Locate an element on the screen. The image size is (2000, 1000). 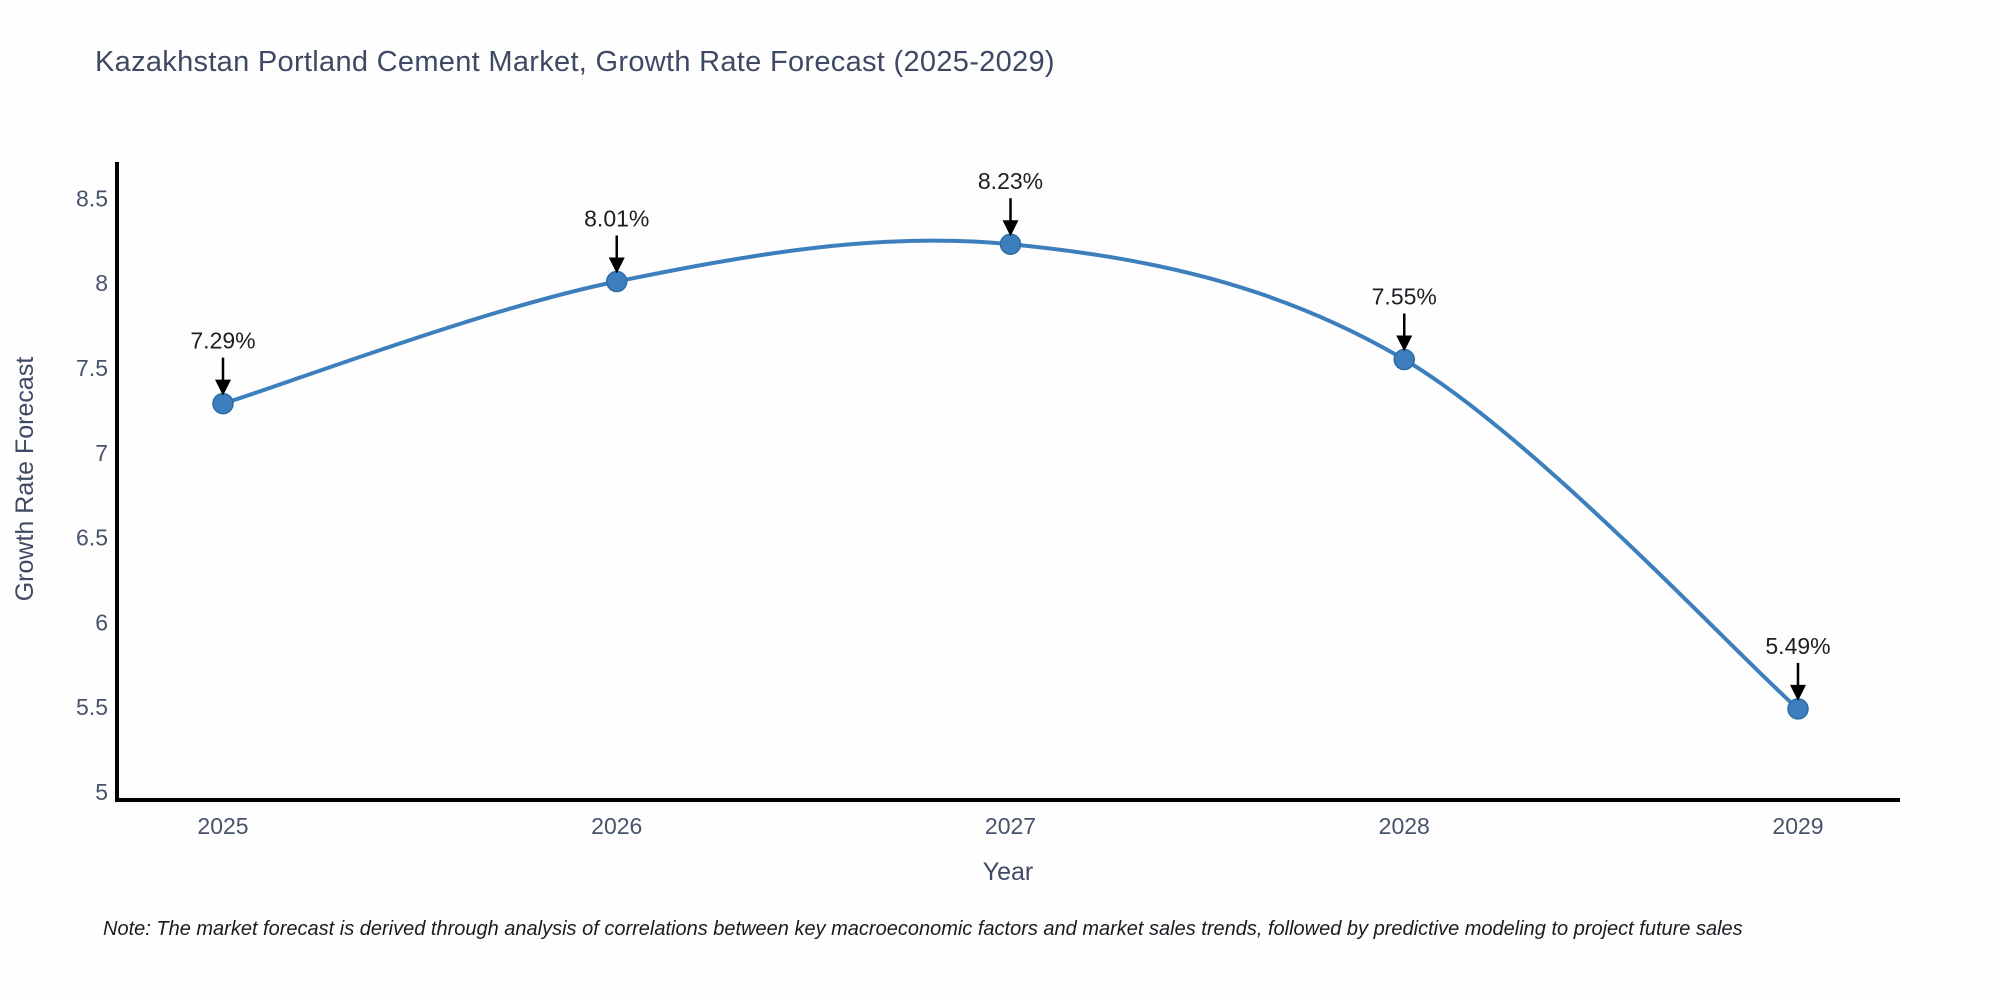
annotation-label: 8.23% is located at coordinates (1010, 181).